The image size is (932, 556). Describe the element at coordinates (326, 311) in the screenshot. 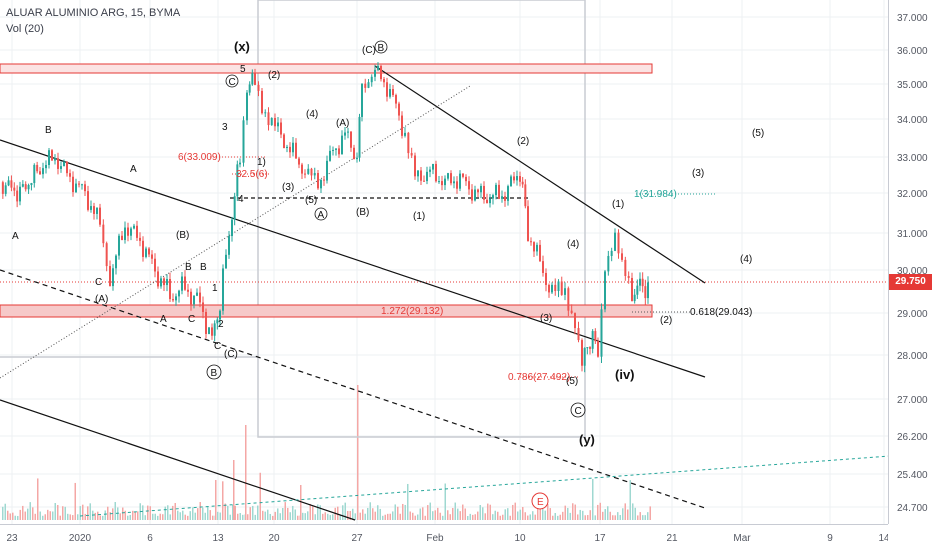

I see `support-zone` at that location.